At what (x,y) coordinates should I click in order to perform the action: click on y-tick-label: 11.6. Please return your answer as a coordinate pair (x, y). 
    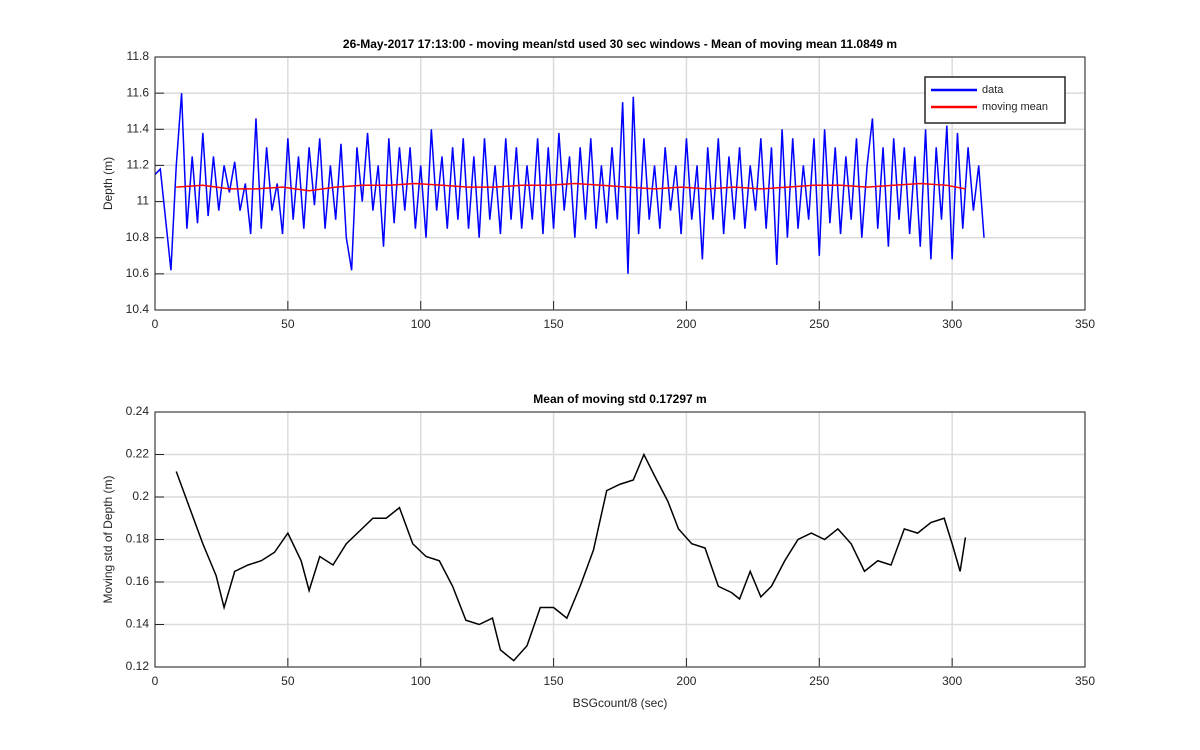
    Looking at the image, I should click on (138, 92).